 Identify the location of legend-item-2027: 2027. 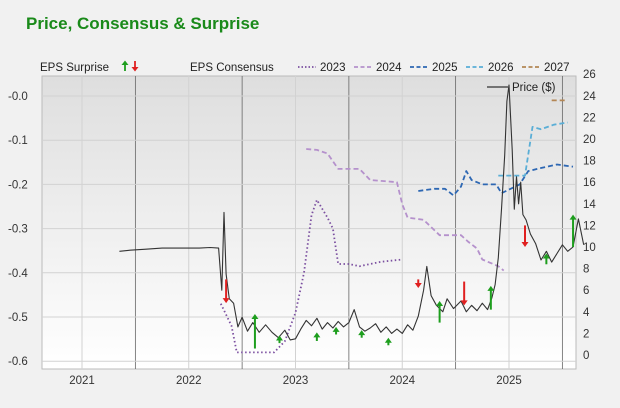
(546, 68).